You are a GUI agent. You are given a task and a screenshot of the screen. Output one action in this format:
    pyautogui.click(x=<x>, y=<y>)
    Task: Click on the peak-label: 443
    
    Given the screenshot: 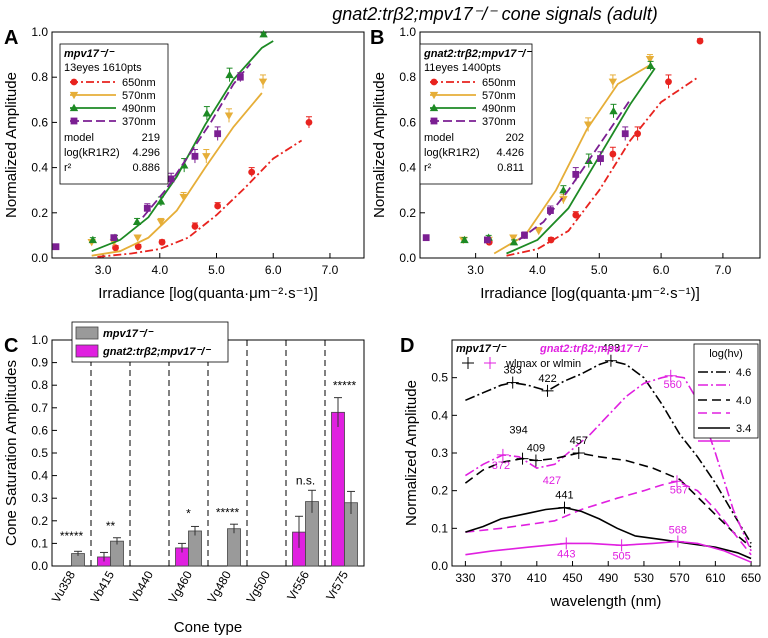 What is the action you would take?
    pyautogui.click(x=566, y=554)
    